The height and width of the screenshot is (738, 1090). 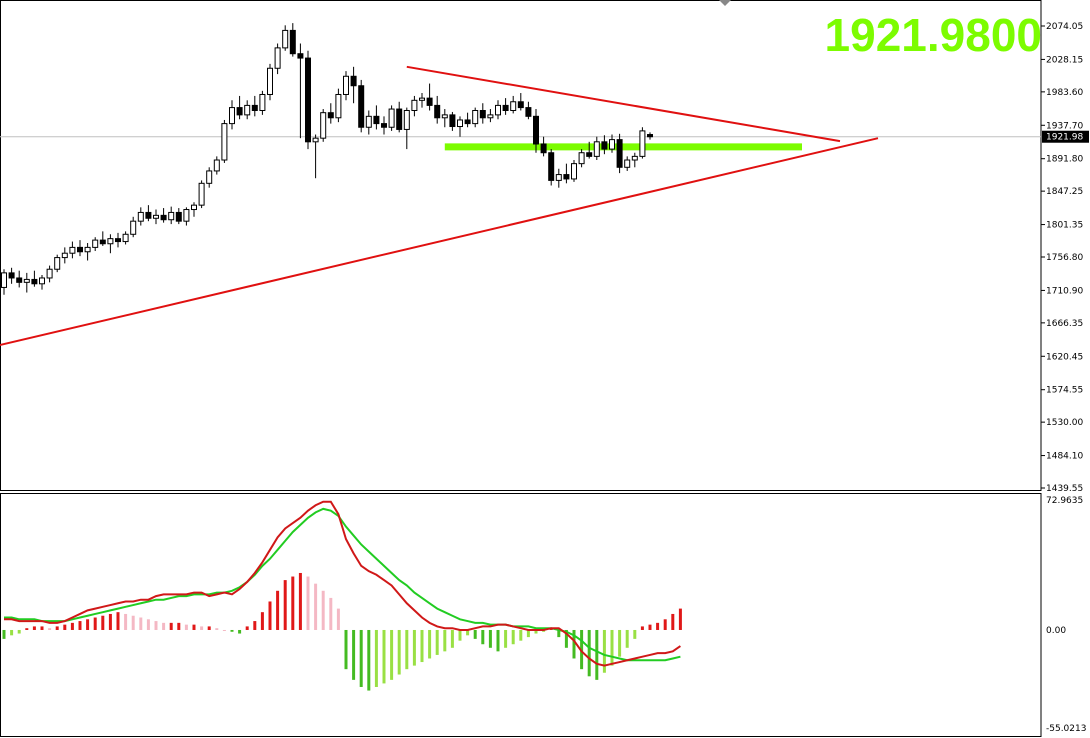 I want to click on scroll-marker-icon, so click(x=725, y=3).